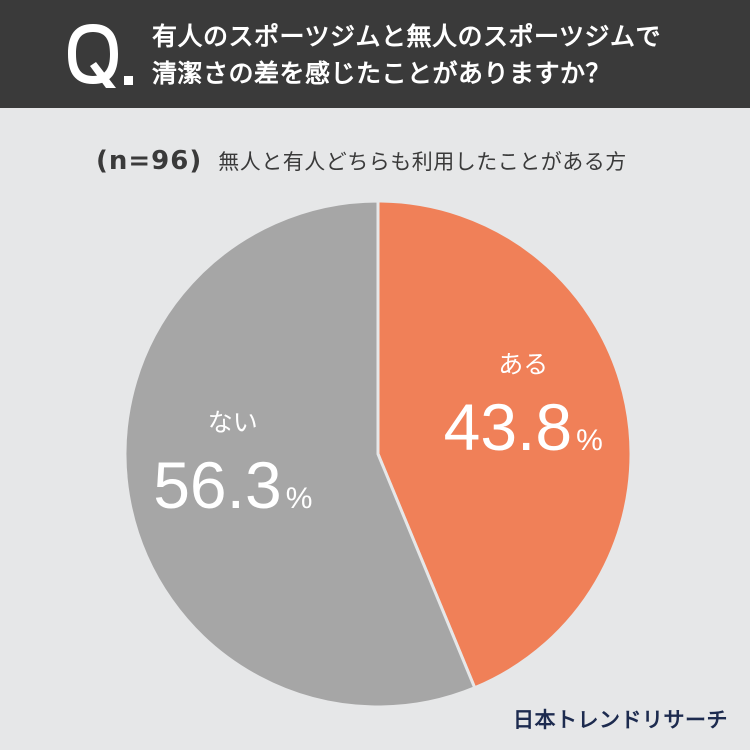  Describe the element at coordinates (382, 73) in the screenshot. I see `question-line-2: 清潔さの差を感じたことがありますか？` at that location.